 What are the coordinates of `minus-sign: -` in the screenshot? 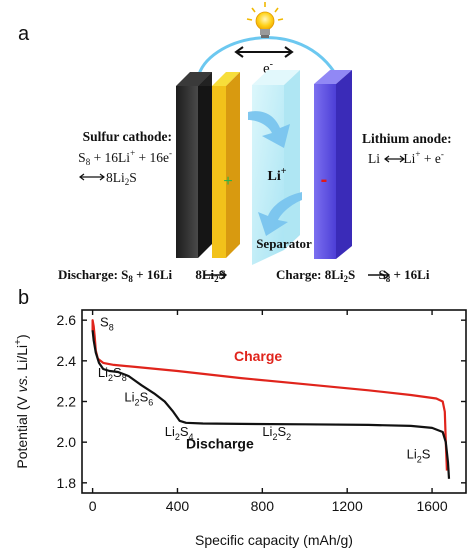 It's located at (324, 180).